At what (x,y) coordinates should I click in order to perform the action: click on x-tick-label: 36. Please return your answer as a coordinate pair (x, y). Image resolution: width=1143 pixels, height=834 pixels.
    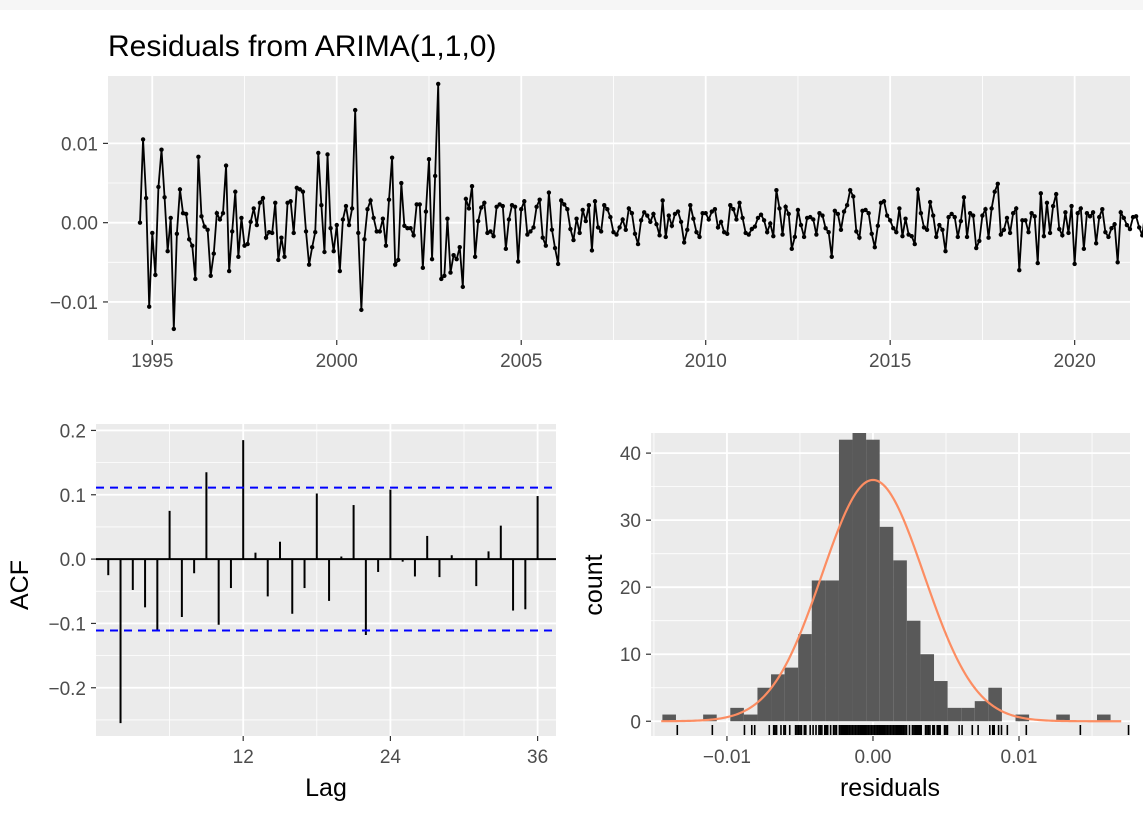
    Looking at the image, I should click on (537, 757).